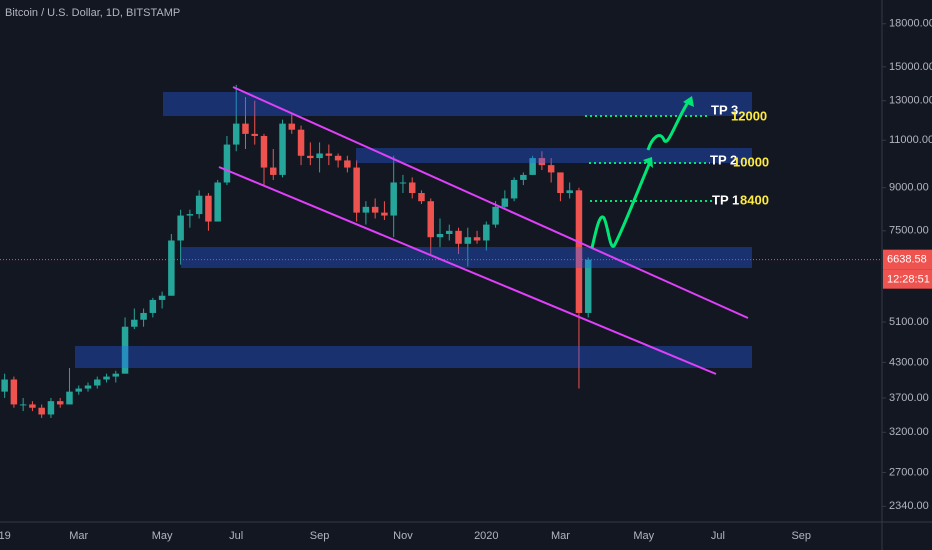  What do you see at coordinates (749, 115) in the screenshot?
I see `annotation: 12000` at bounding box center [749, 115].